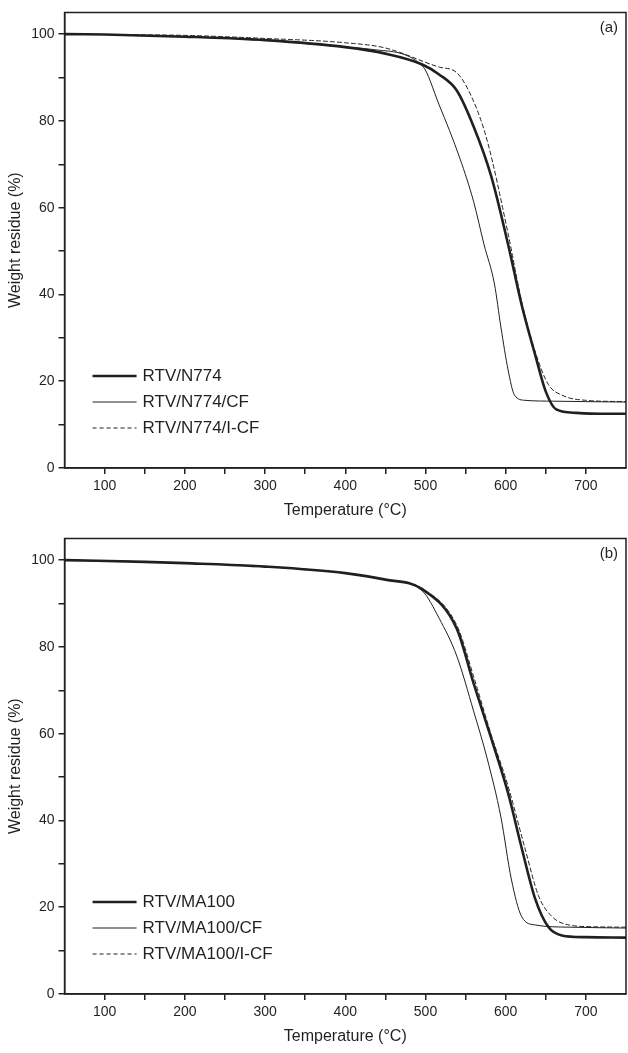  Describe the element at coordinates (188, 901) in the screenshot. I see `legend-label: RTV/MA100` at that location.